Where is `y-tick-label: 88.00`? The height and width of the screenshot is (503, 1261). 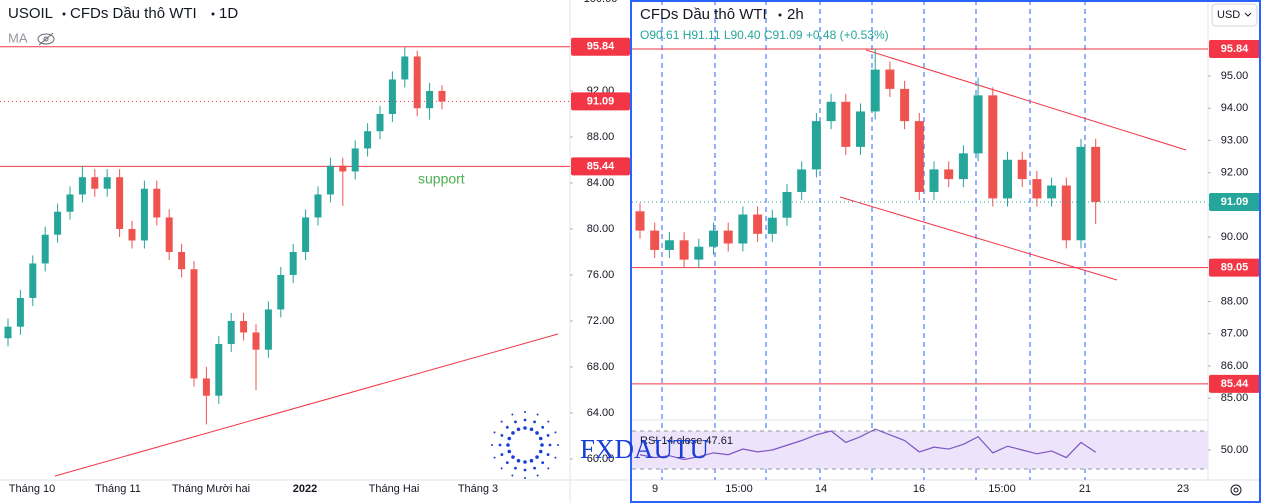 y-tick-label: 88.00 is located at coordinates (1235, 301).